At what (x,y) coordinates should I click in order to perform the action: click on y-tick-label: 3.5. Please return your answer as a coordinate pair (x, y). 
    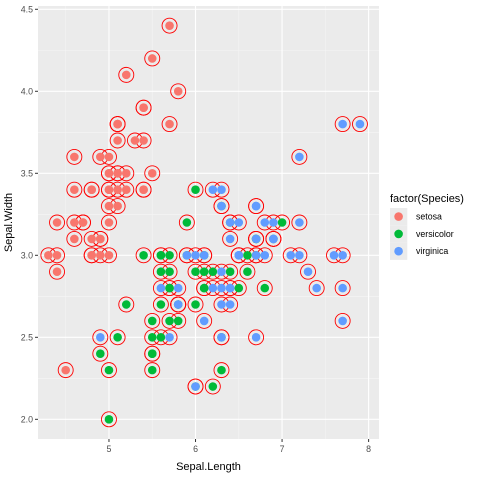
    Looking at the image, I should click on (27, 173).